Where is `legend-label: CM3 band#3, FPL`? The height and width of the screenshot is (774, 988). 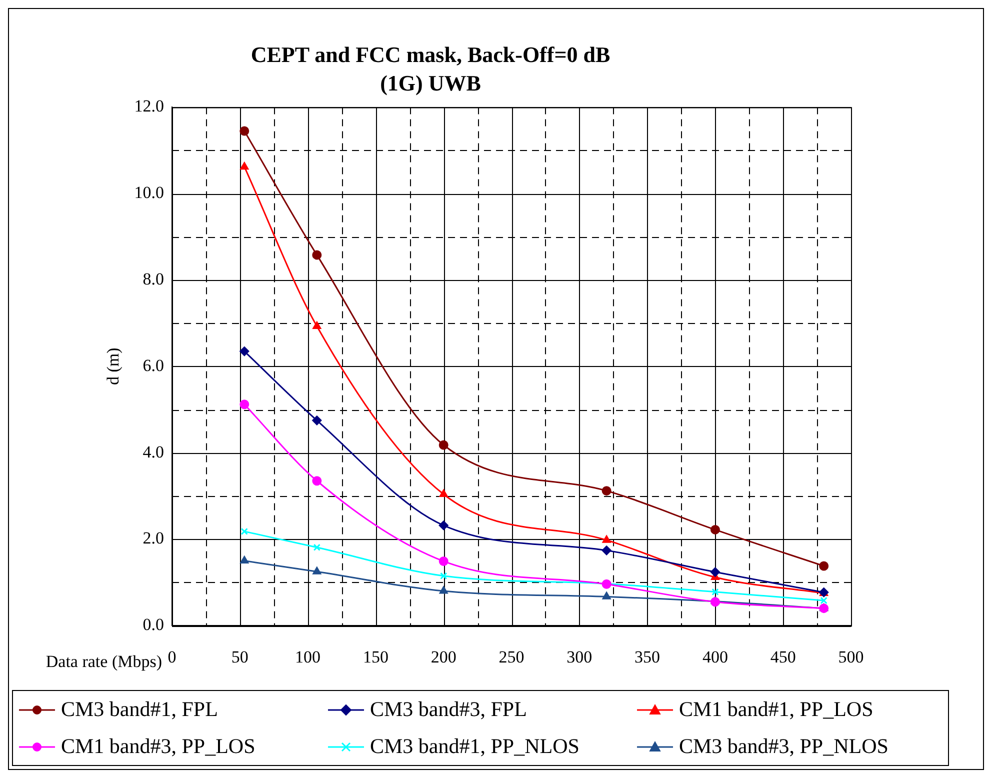
legend-label: CM3 band#3, FPL is located at coordinates (448, 709).